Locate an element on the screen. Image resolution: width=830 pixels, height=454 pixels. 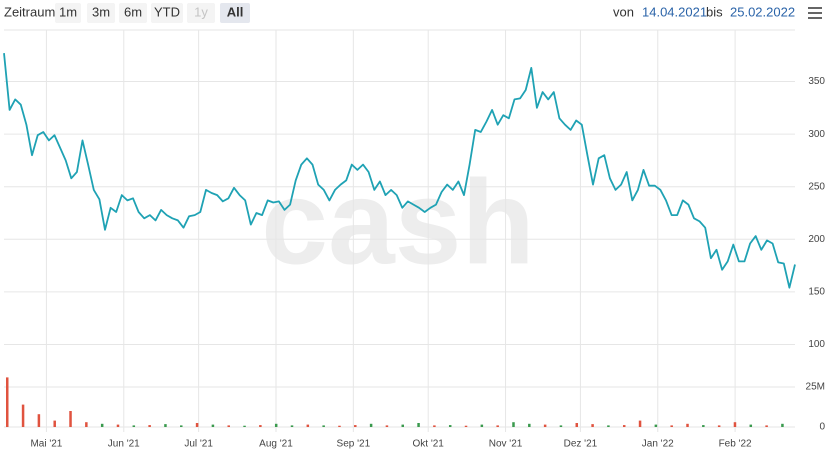
y-tick-label: 100 is located at coordinates (816, 344).